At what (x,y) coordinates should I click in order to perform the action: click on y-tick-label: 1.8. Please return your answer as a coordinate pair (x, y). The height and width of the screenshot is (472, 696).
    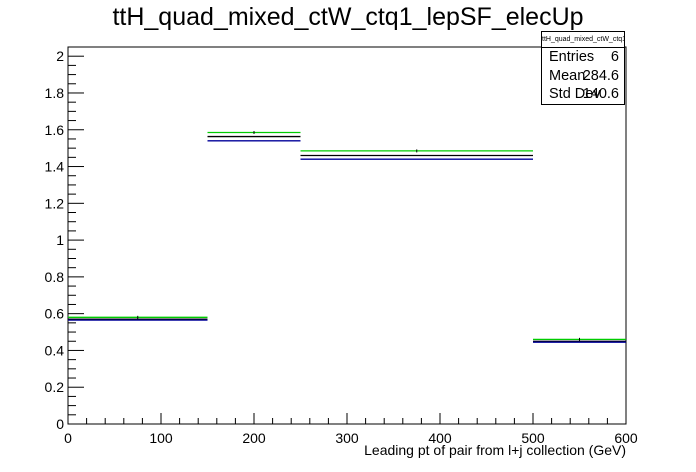
    Looking at the image, I should click on (55, 93).